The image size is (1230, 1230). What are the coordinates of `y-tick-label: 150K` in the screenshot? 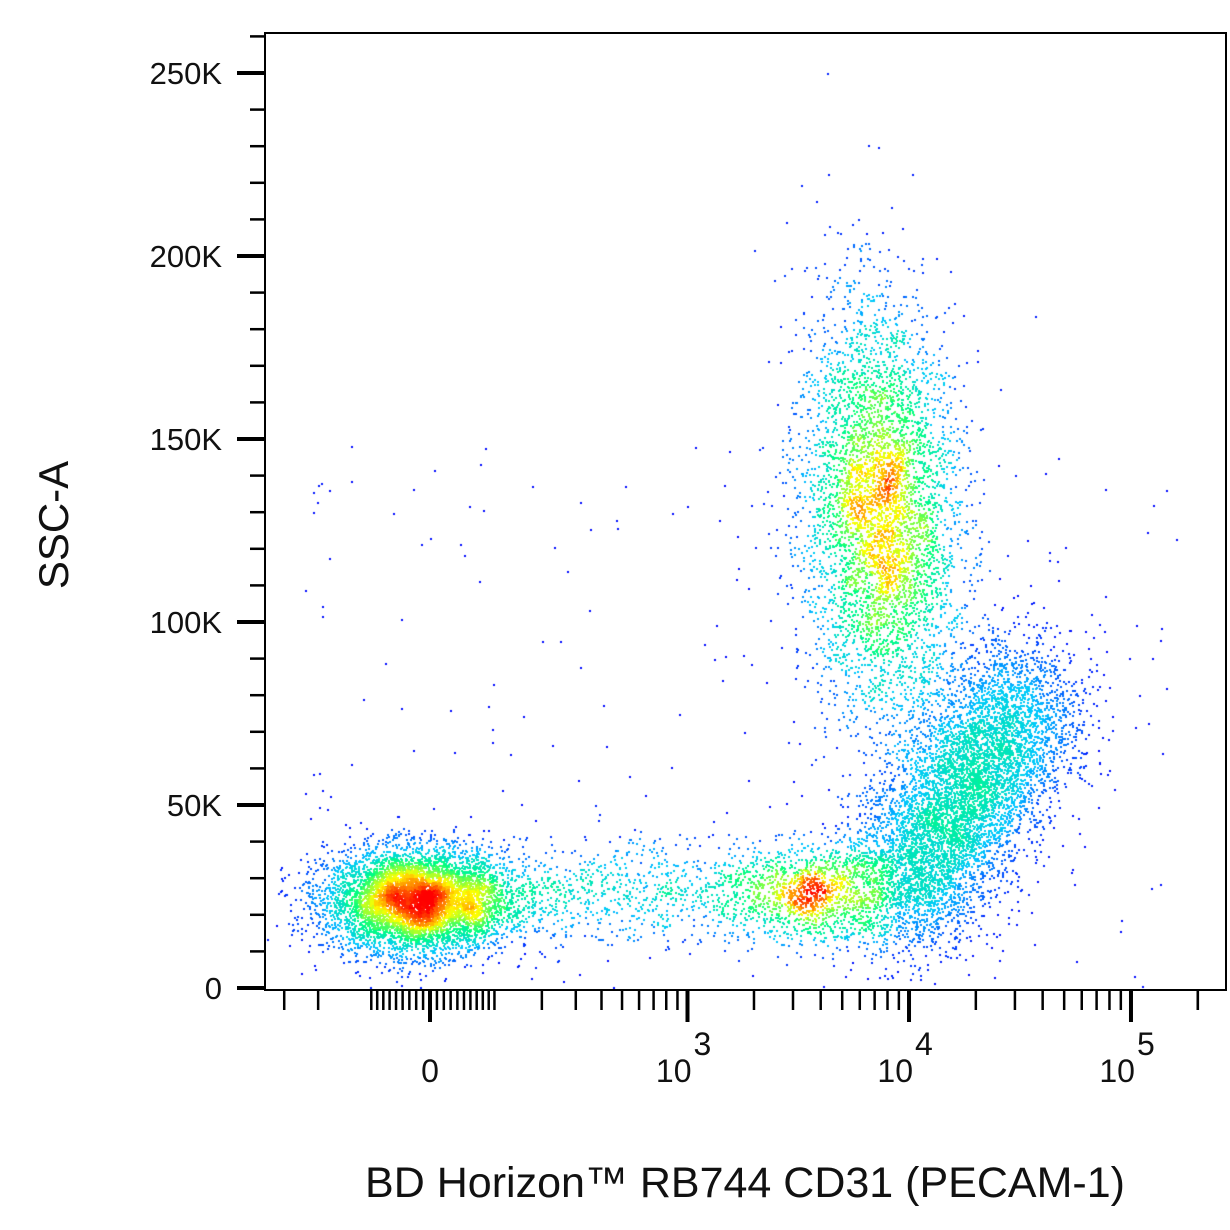 It's located at (186, 439).